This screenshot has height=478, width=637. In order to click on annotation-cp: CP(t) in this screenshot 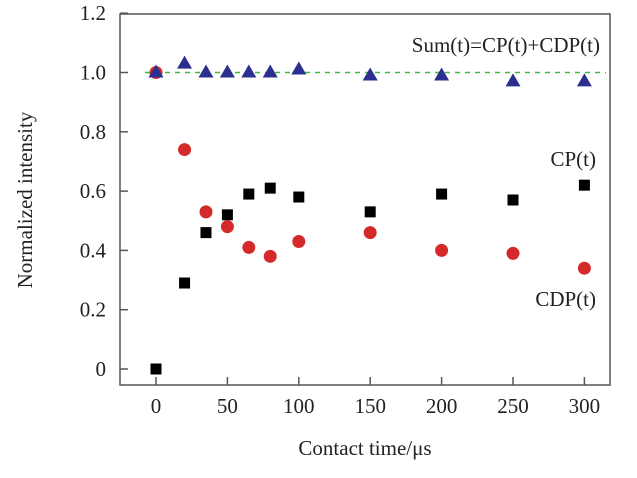, I will do `click(573, 159)`.